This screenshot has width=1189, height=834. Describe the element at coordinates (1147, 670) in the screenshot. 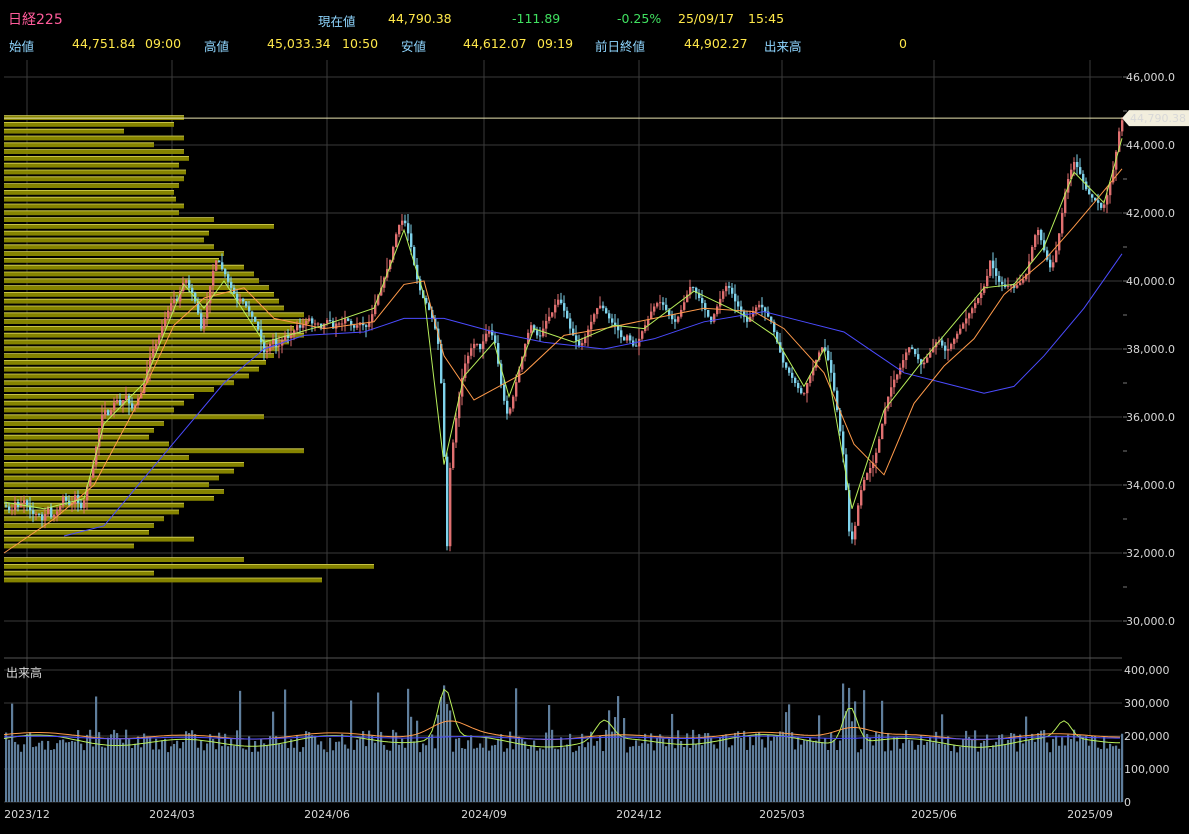

I see `volume-tick-label: 400,000` at that location.